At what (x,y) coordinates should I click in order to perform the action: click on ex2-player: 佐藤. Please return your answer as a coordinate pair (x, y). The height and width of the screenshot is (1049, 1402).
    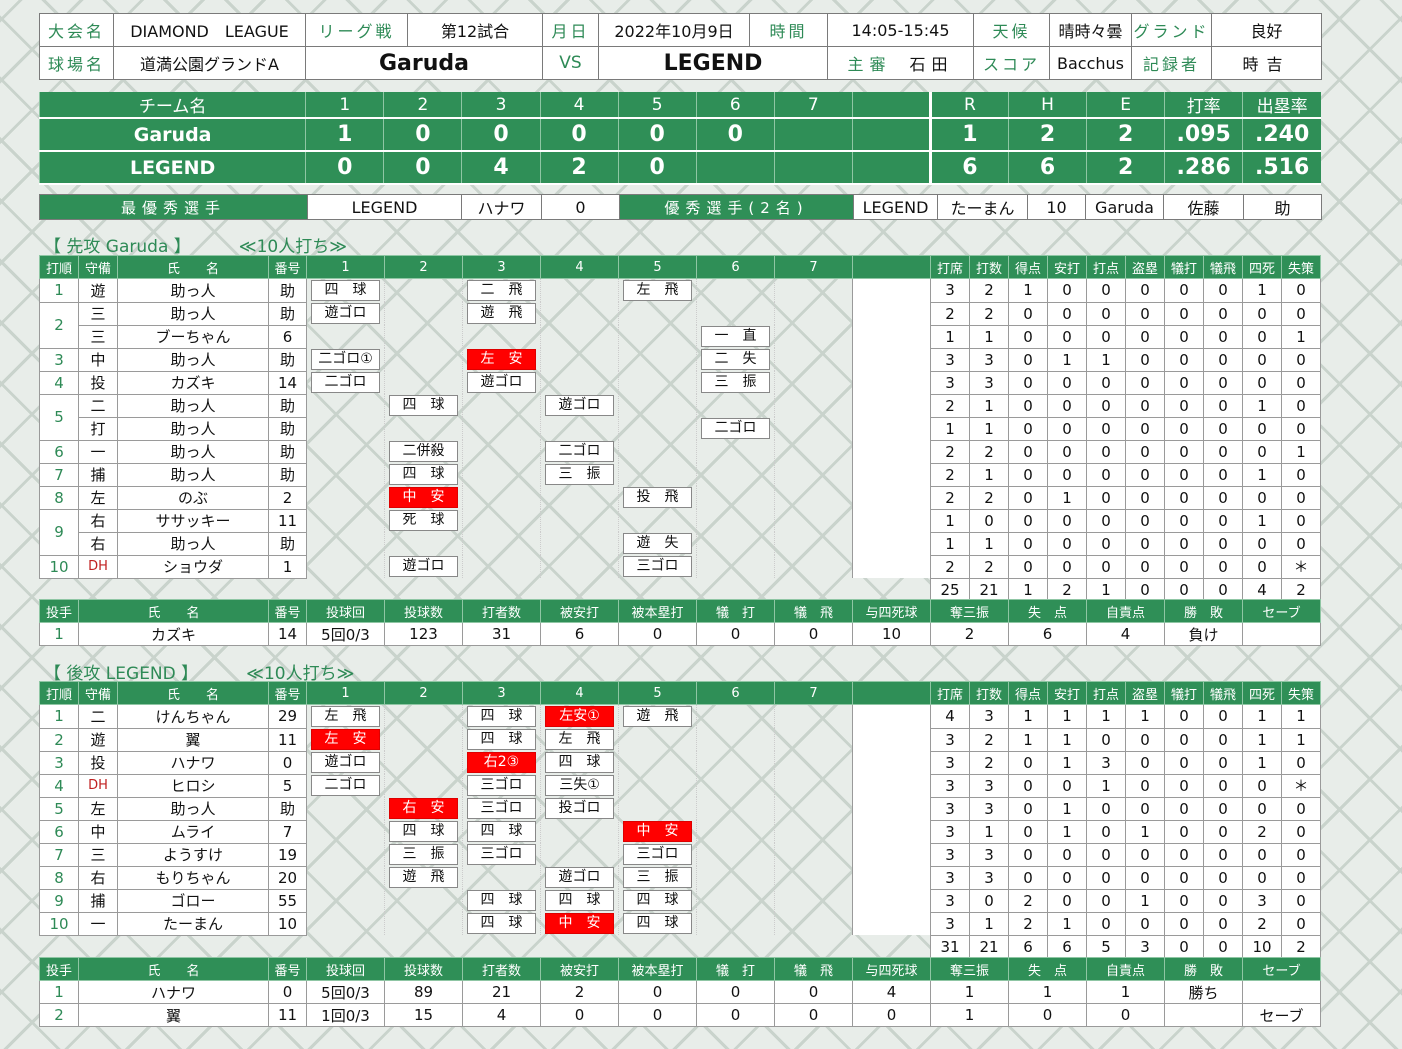
    Looking at the image, I should click on (1203, 207).